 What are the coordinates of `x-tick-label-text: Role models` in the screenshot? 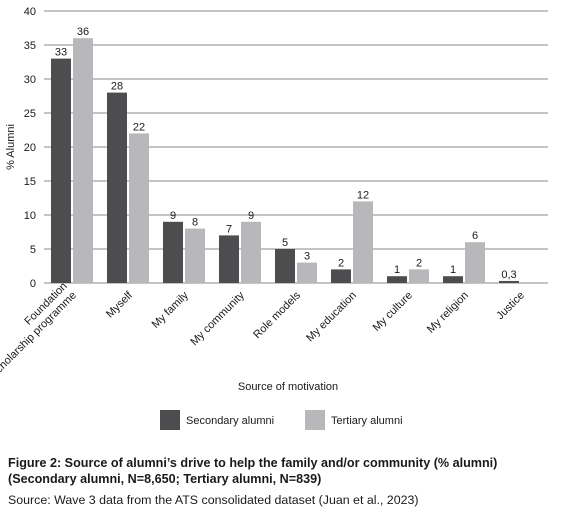 It's located at (277, 315).